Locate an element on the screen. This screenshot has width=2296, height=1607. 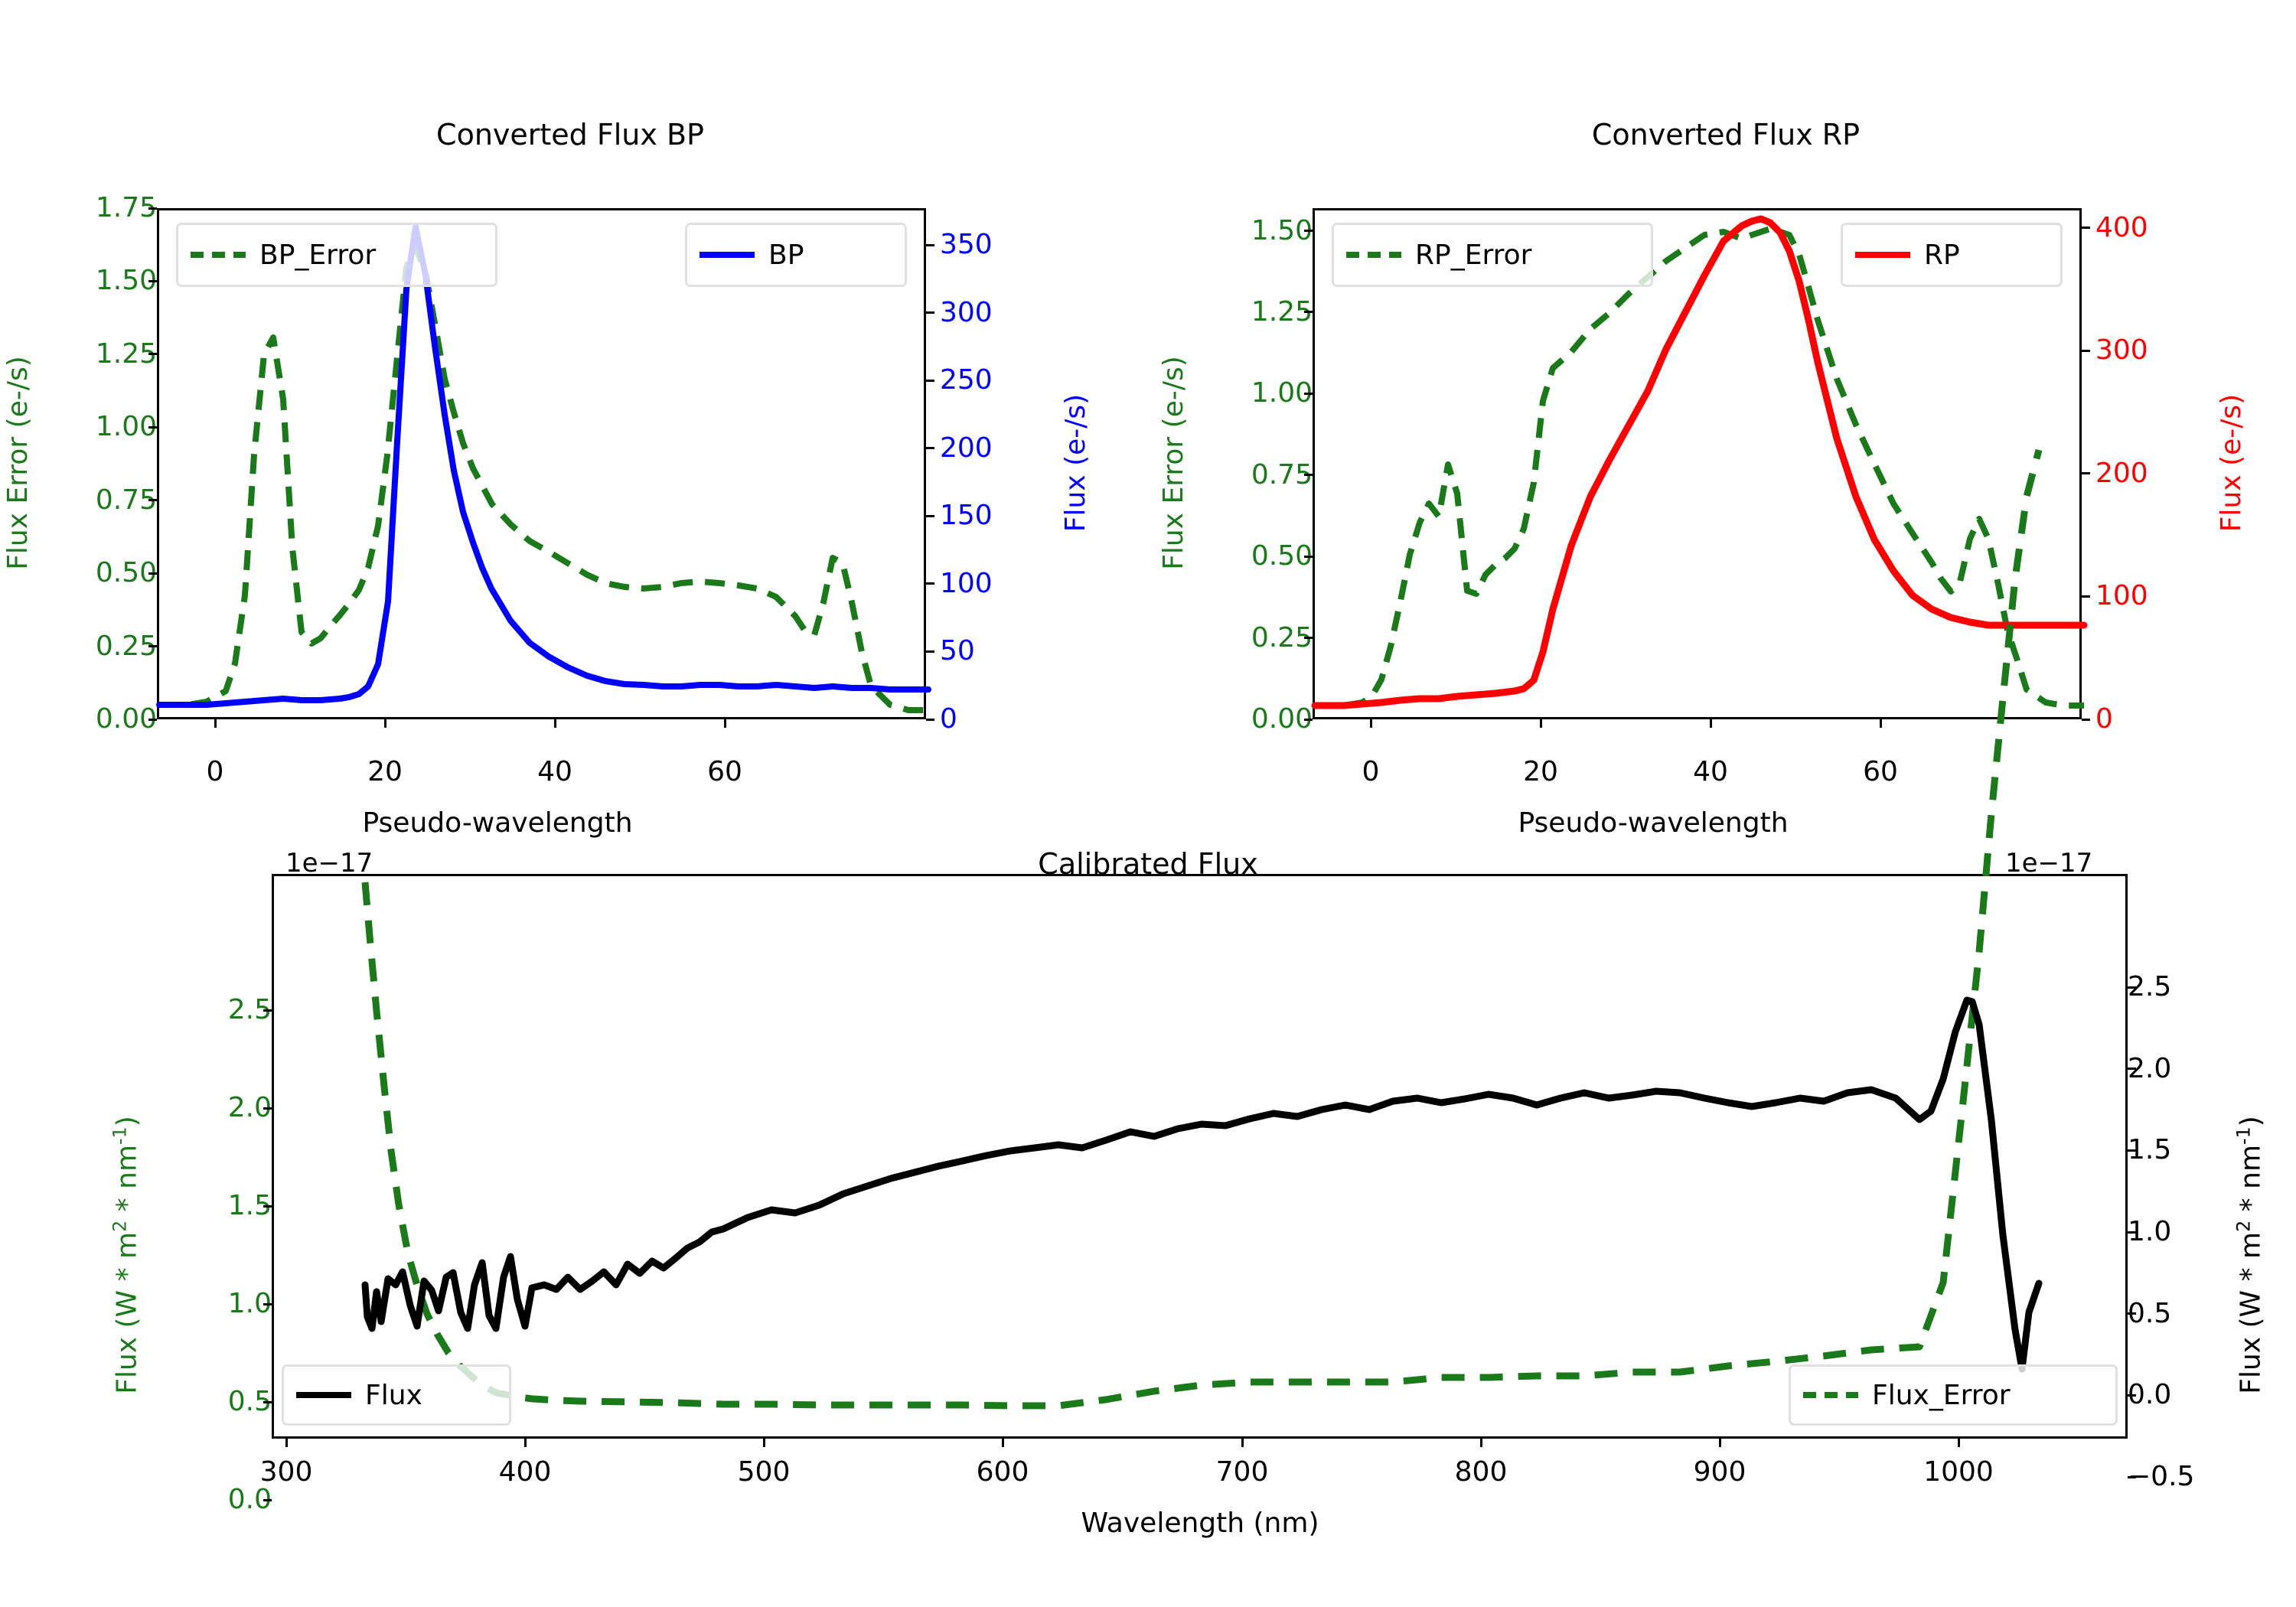
rp-plot-area: RP_Error RP is located at coordinates (1699, 463).